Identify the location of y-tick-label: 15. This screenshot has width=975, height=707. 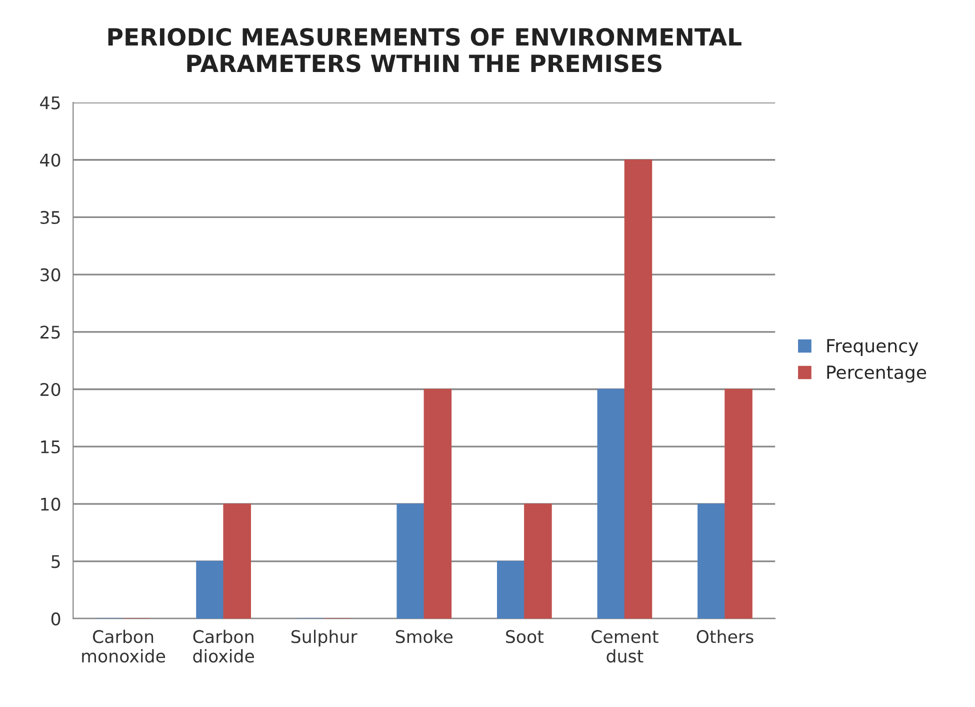
(50, 447).